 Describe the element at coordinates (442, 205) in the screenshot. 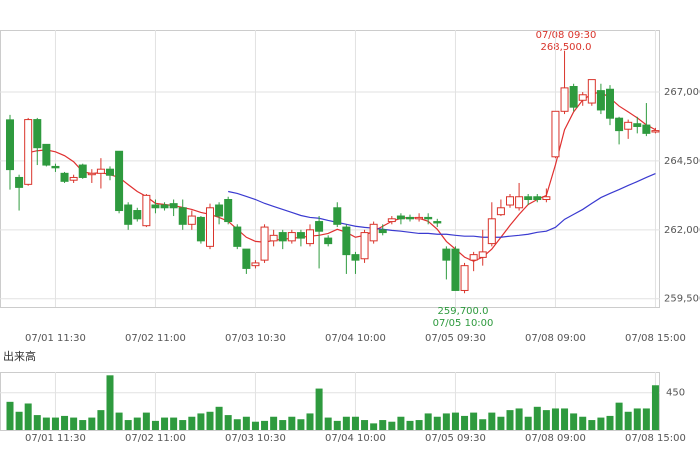

I see `moving-average` at that location.